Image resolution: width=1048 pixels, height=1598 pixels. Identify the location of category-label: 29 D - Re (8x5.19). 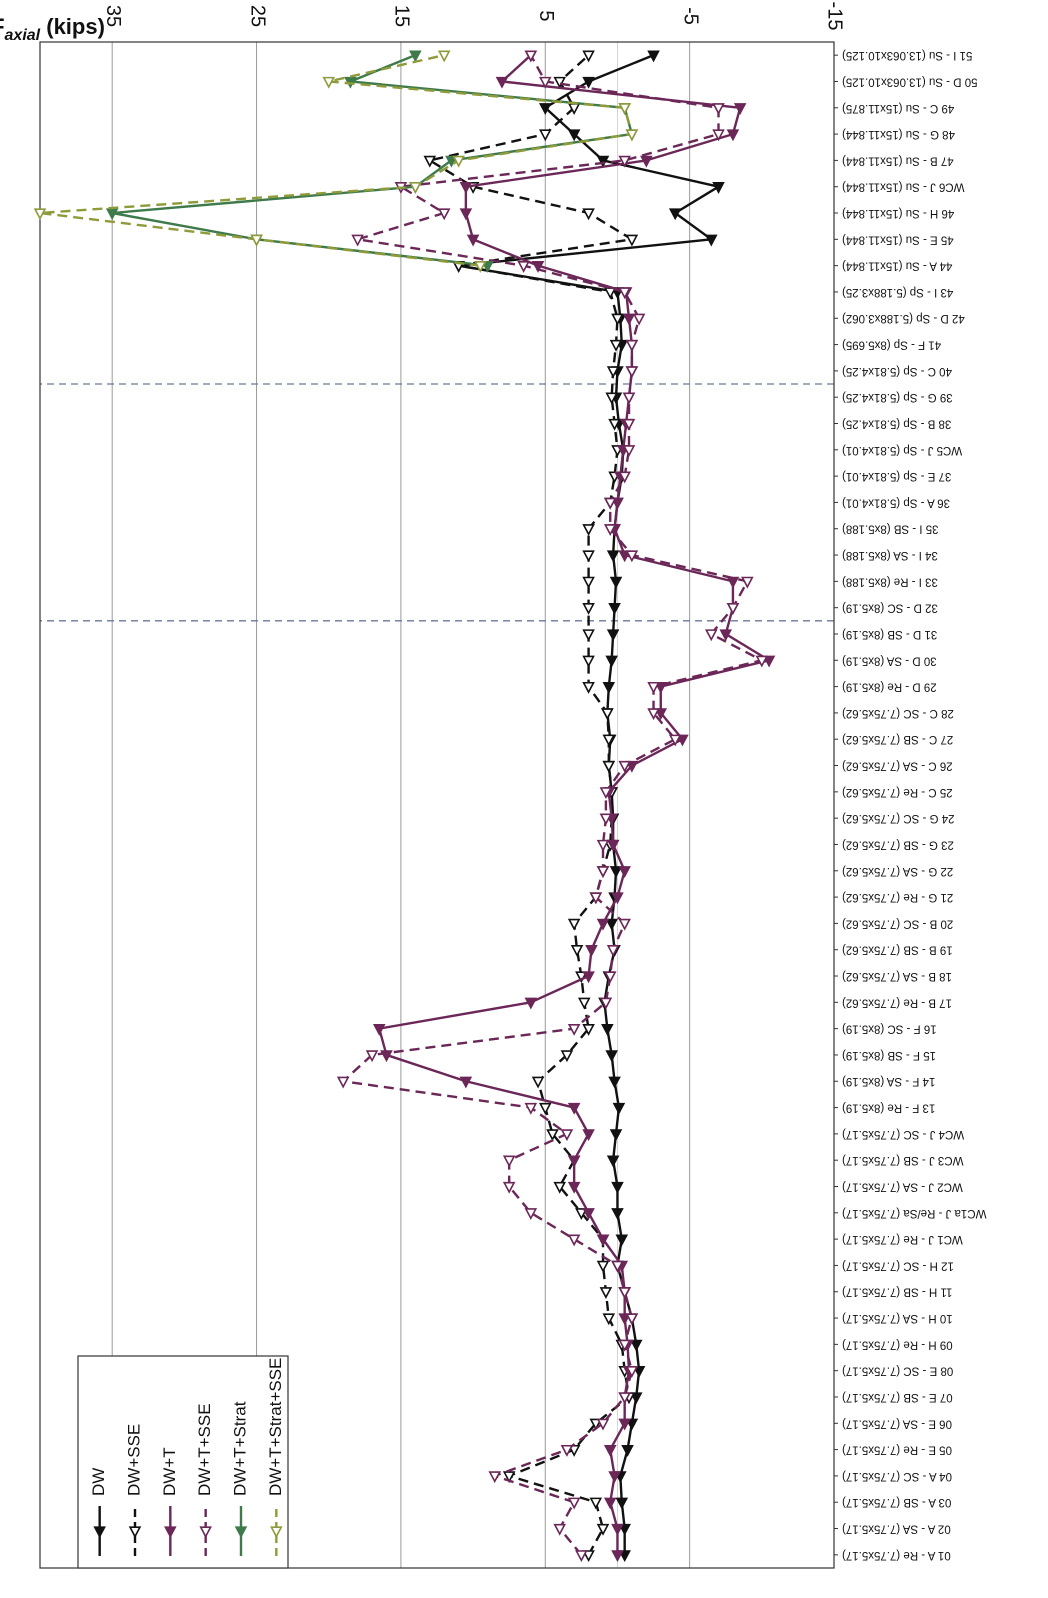
(889, 687).